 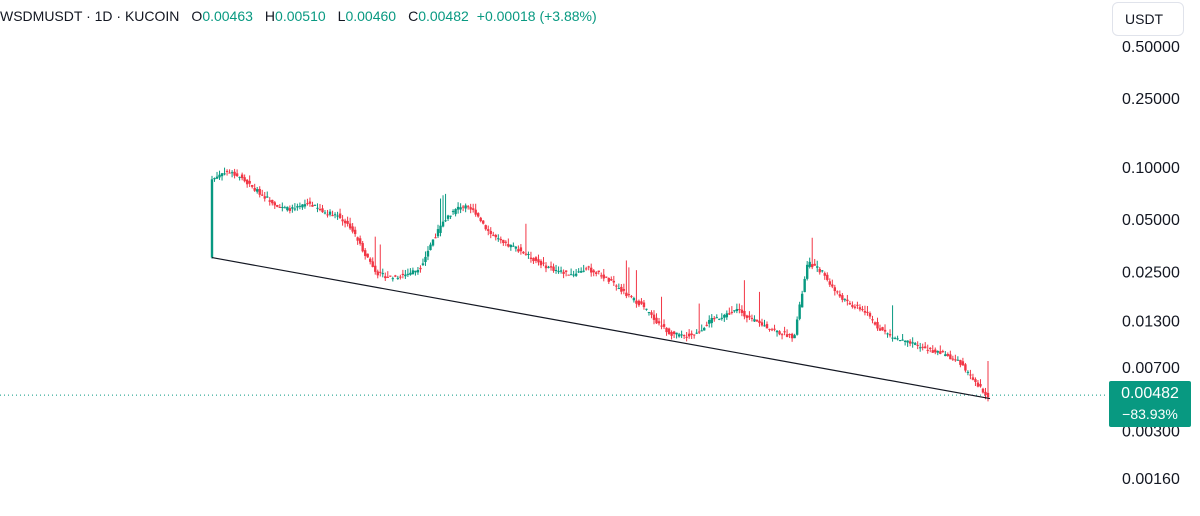 I want to click on price-tick-label: 0.01300, so click(x=1151, y=321).